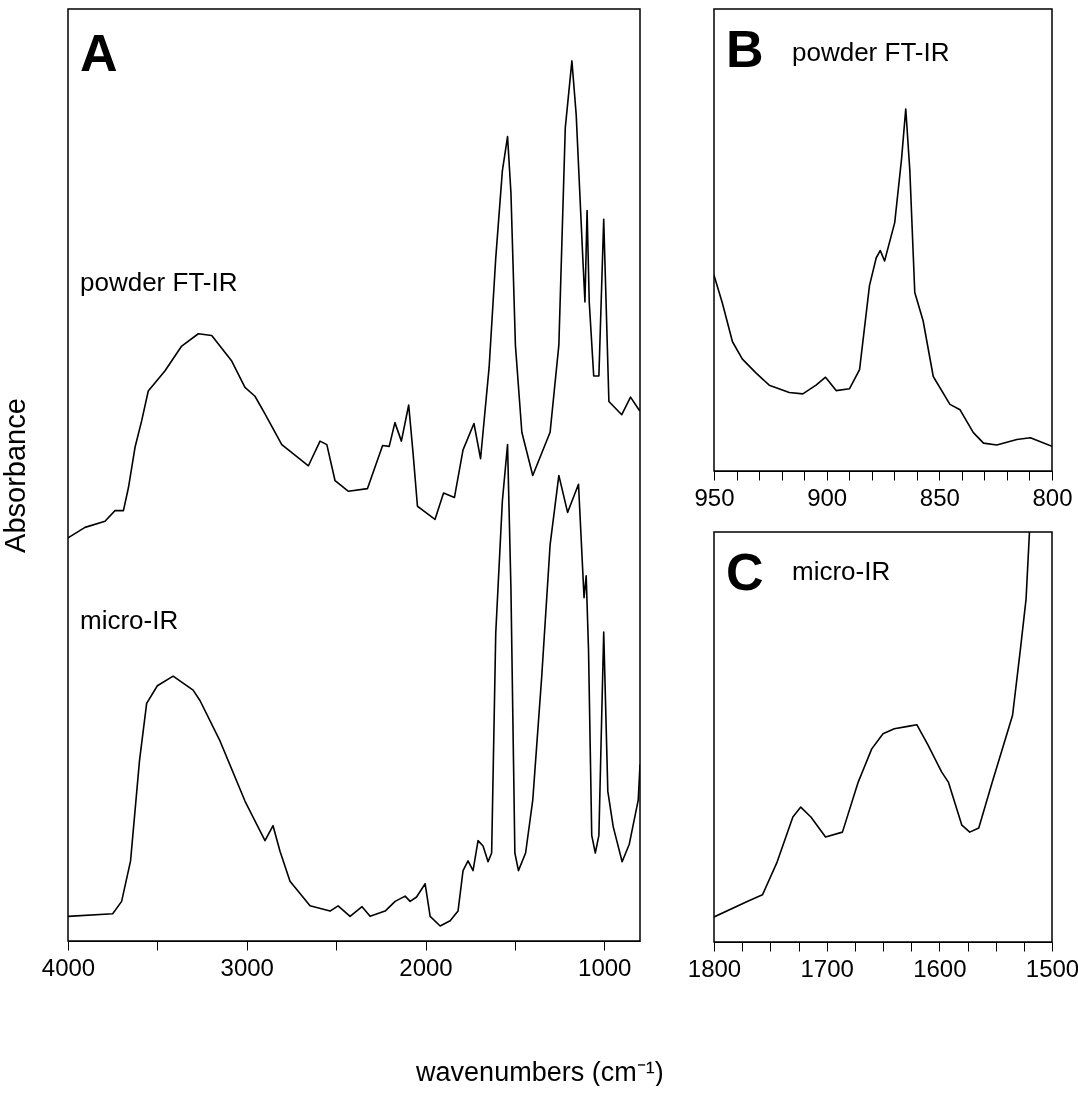 Image resolution: width=1078 pixels, height=1101 pixels. Describe the element at coordinates (939, 497) in the screenshot. I see `x-tick-label: 850` at that location.